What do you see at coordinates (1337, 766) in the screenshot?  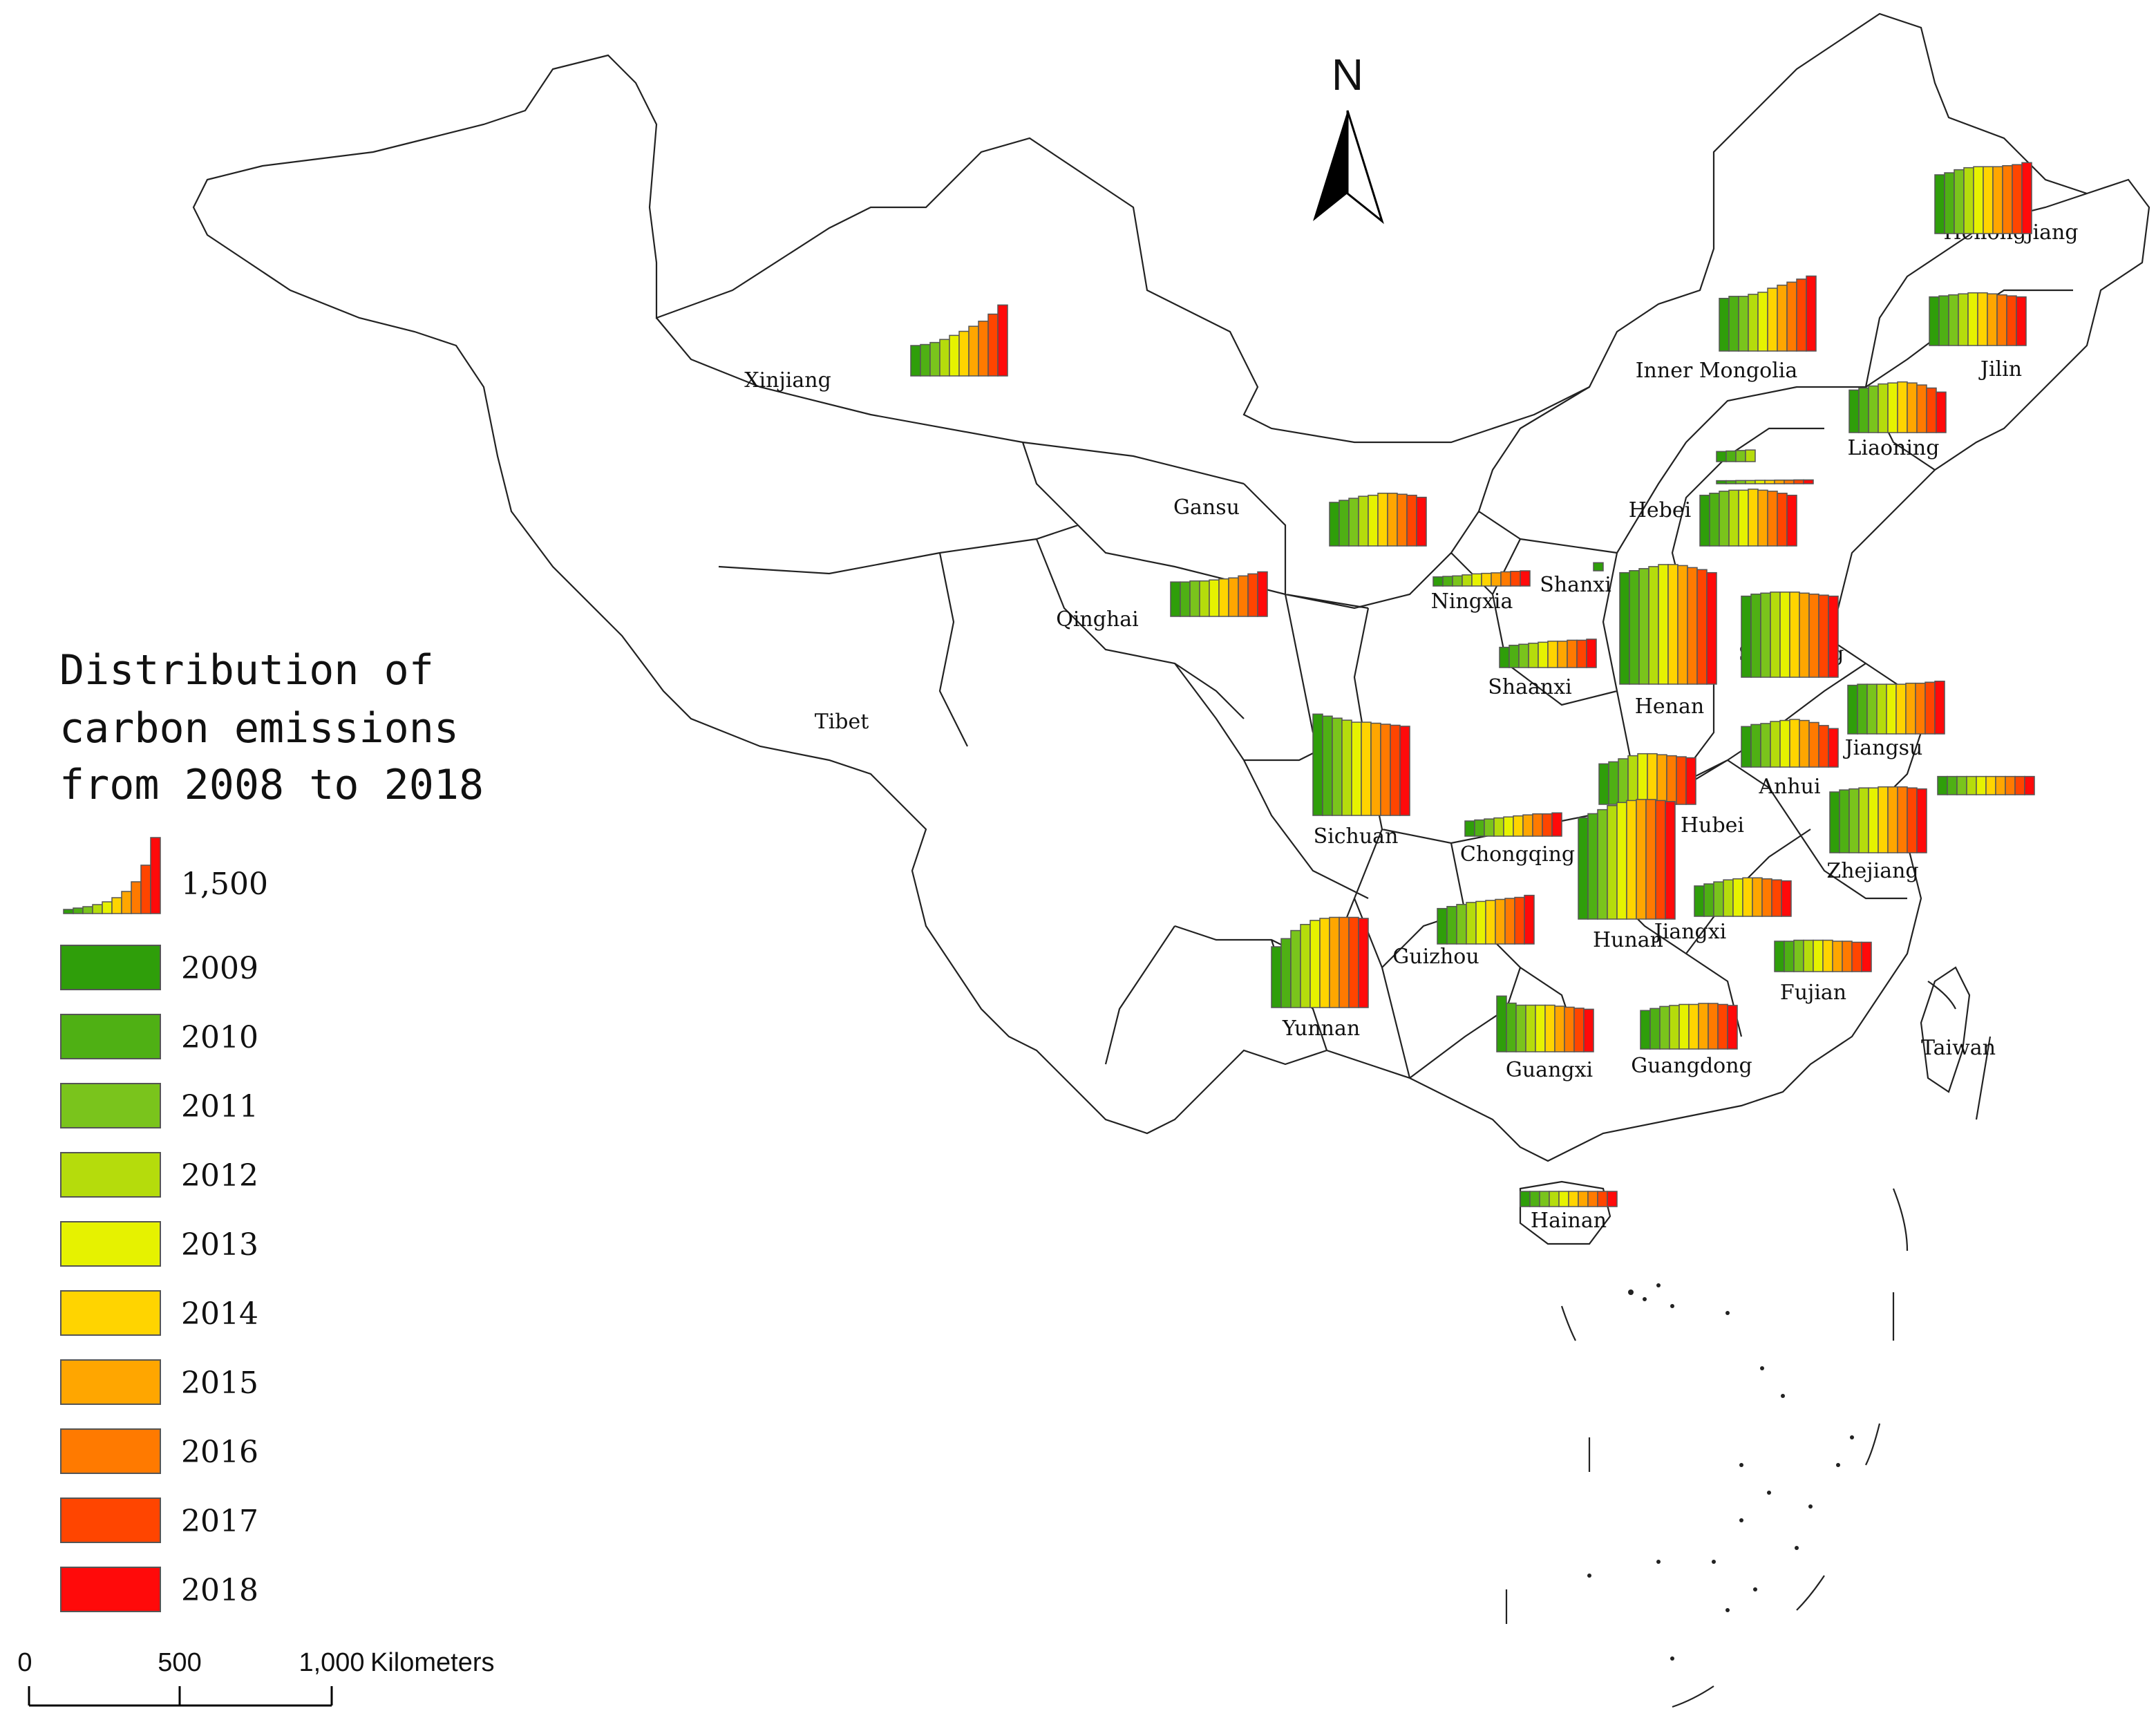 I see `bar-sichuan-2011` at bounding box center [1337, 766].